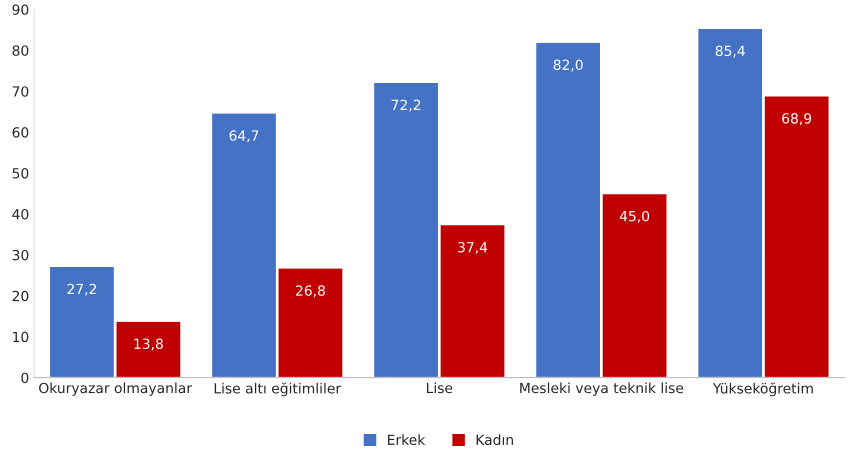 This screenshot has width=853, height=472. What do you see at coordinates (81, 290) in the screenshot?
I see `data-label: 27,2` at bounding box center [81, 290].